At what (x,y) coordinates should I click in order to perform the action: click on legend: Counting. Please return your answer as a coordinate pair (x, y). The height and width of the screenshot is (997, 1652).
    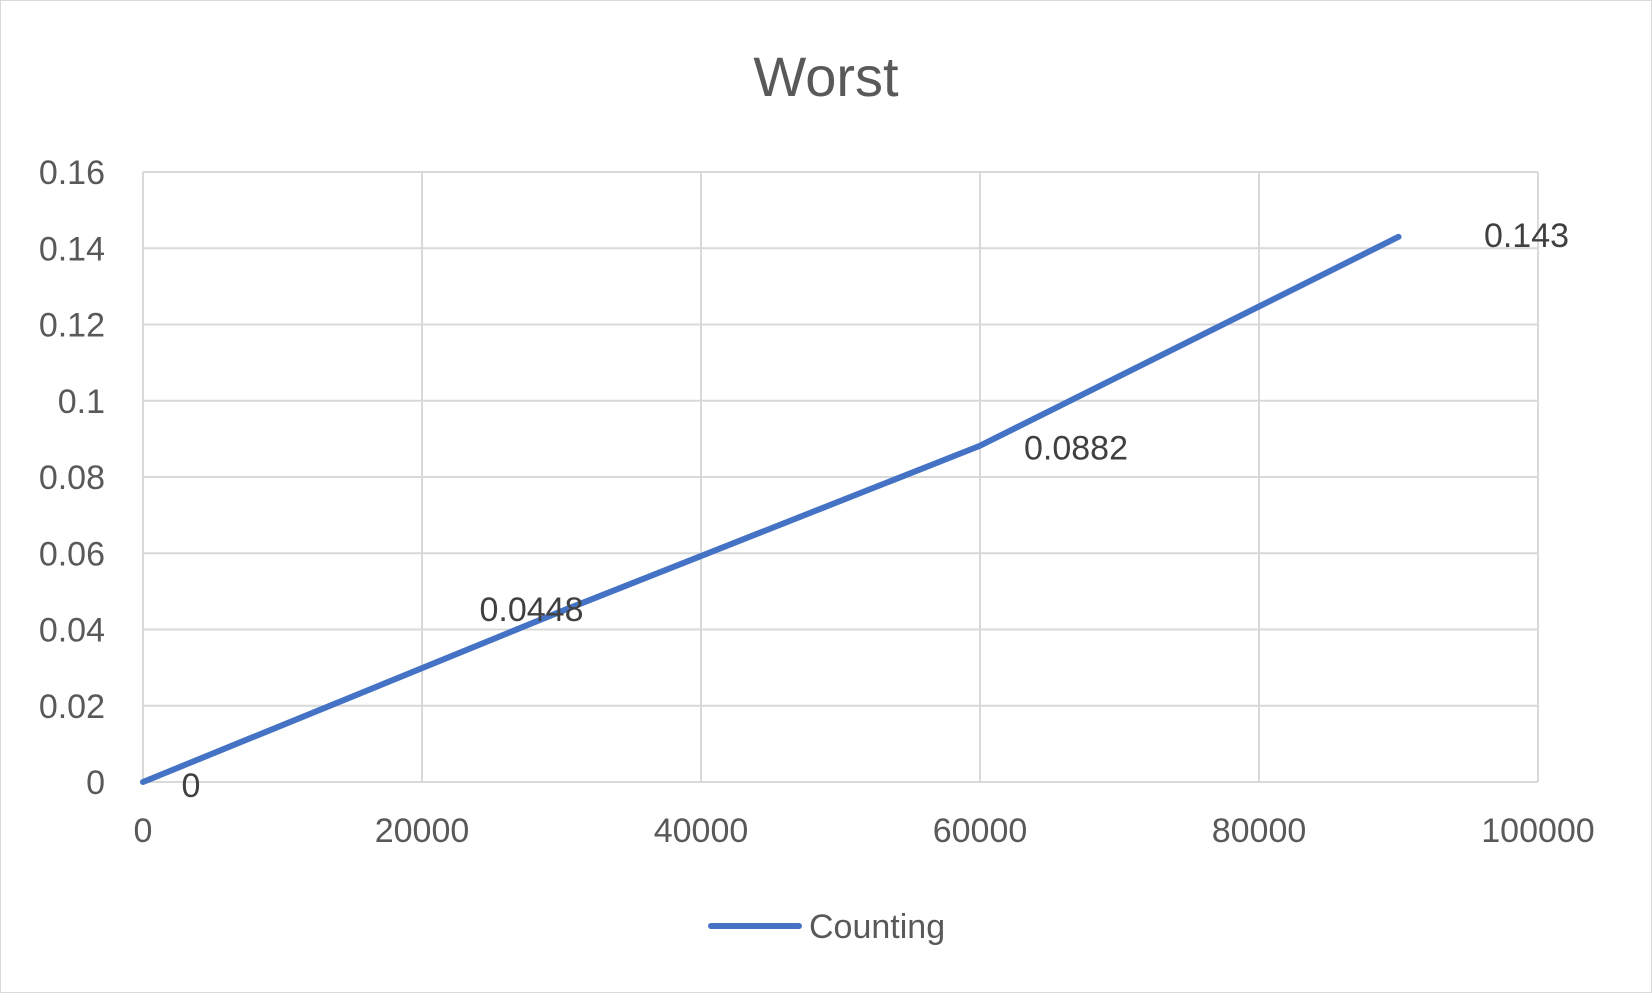
    Looking at the image, I should click on (826, 927).